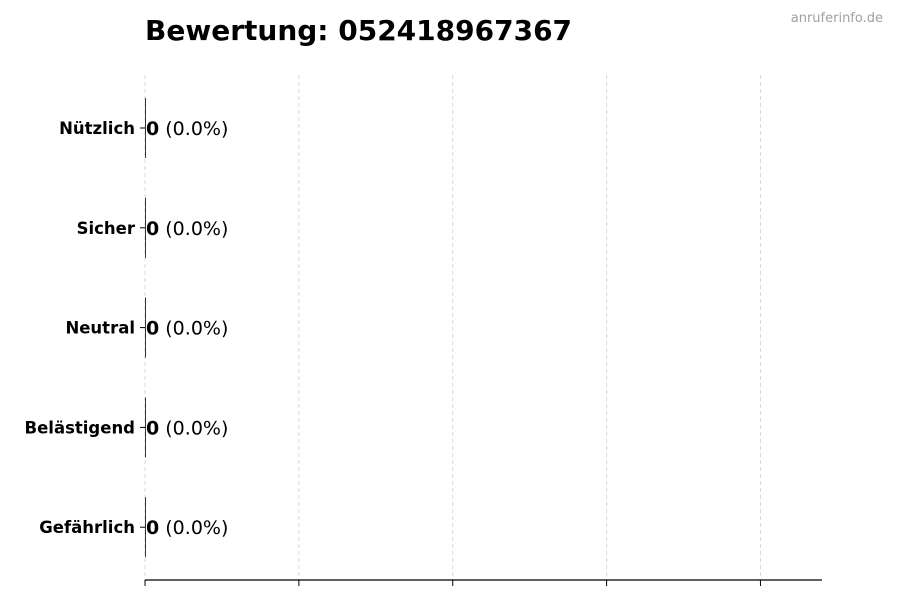 This screenshot has height=600, width=900. What do you see at coordinates (87, 527) in the screenshot?
I see `category-label: Gefährlich` at bounding box center [87, 527].